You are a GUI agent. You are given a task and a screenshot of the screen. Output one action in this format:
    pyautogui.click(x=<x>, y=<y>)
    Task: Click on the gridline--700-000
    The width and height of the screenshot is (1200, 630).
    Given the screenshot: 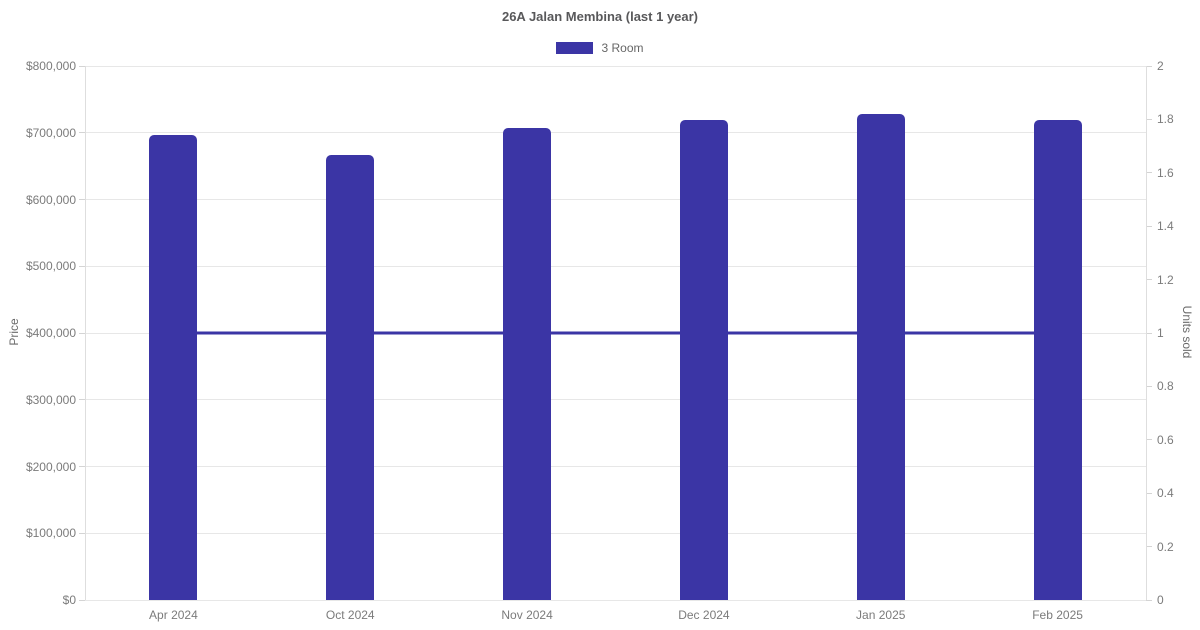 What is the action you would take?
    pyautogui.click(x=615, y=133)
    